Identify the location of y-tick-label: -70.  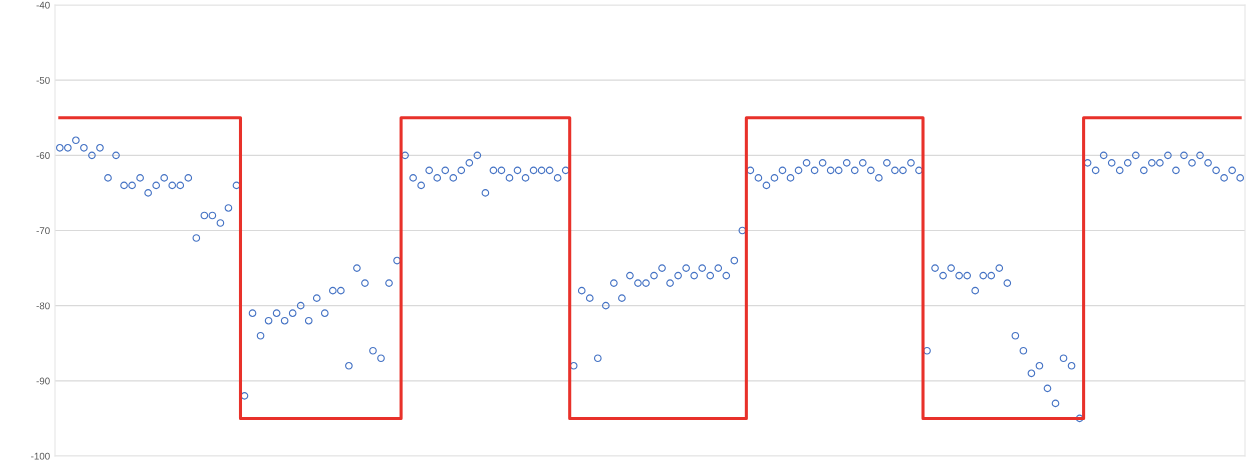
(43, 231).